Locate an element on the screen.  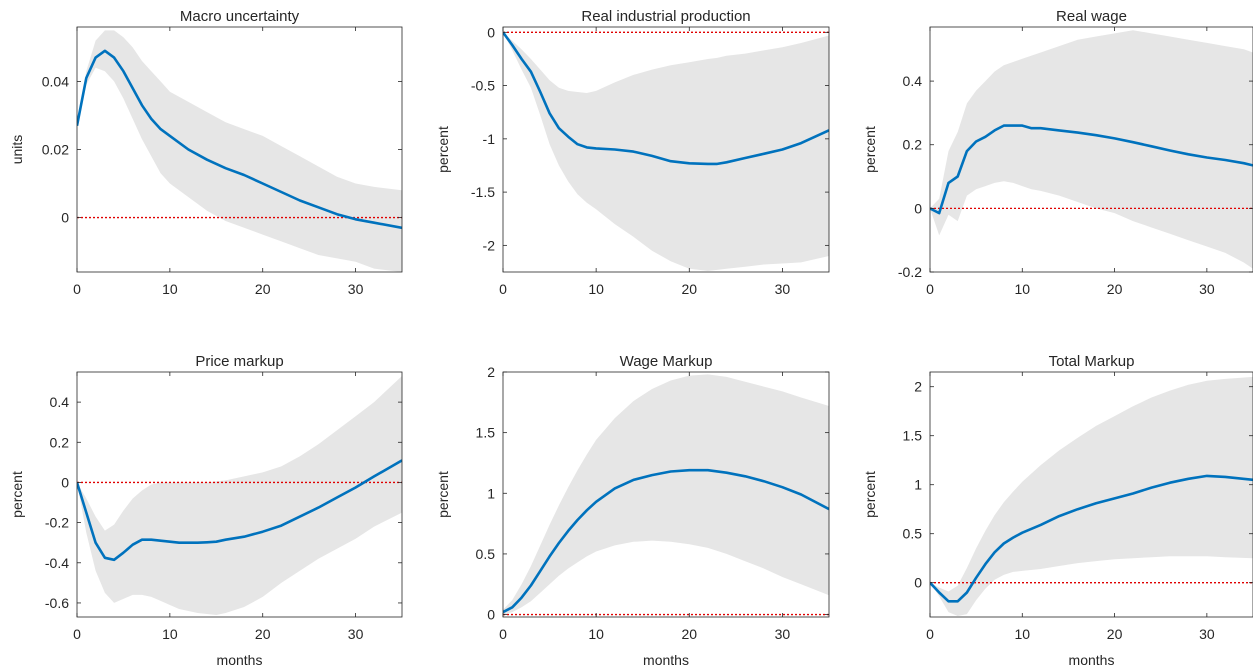
y-axis-label: units is located at coordinates (17, 150).